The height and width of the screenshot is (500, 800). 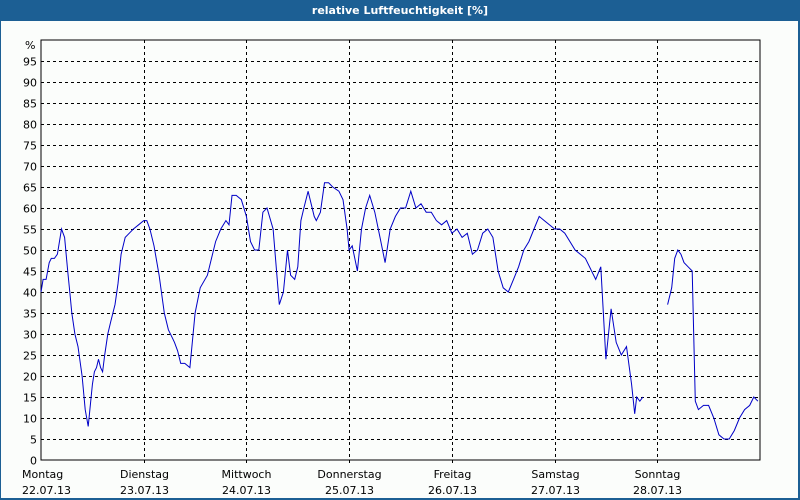 I want to click on y-axis-unit: %, so click(x=30, y=45).